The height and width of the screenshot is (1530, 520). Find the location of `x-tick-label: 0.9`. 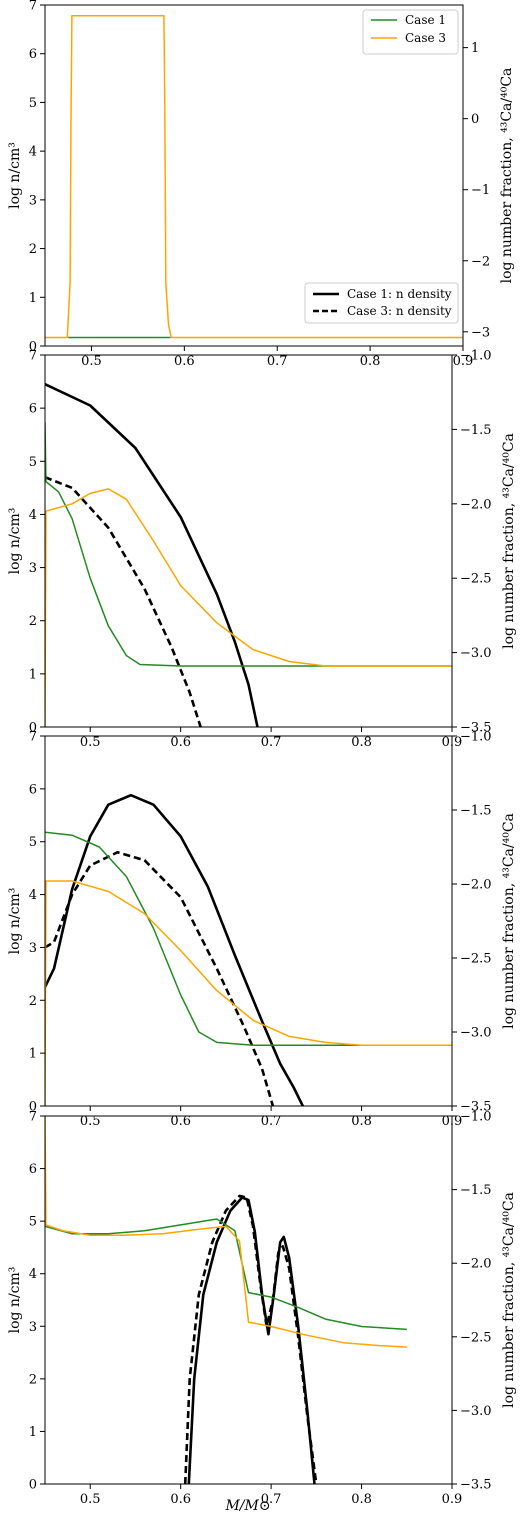

x-tick-label: 0.9 is located at coordinates (452, 1499).